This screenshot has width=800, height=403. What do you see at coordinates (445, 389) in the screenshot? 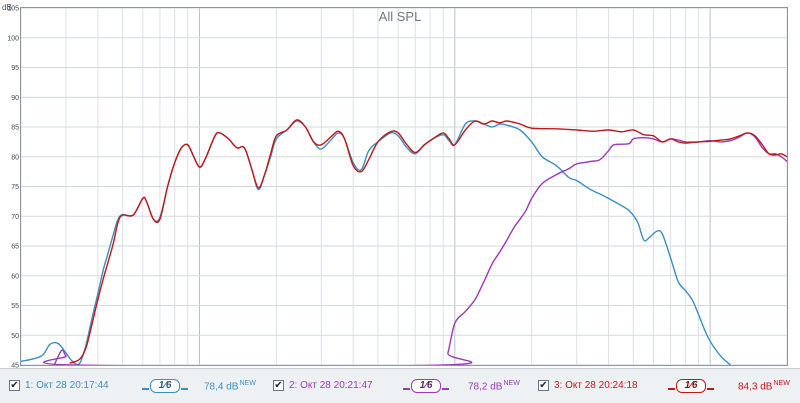
I see `series-2-color-swatch-right` at bounding box center [445, 389].